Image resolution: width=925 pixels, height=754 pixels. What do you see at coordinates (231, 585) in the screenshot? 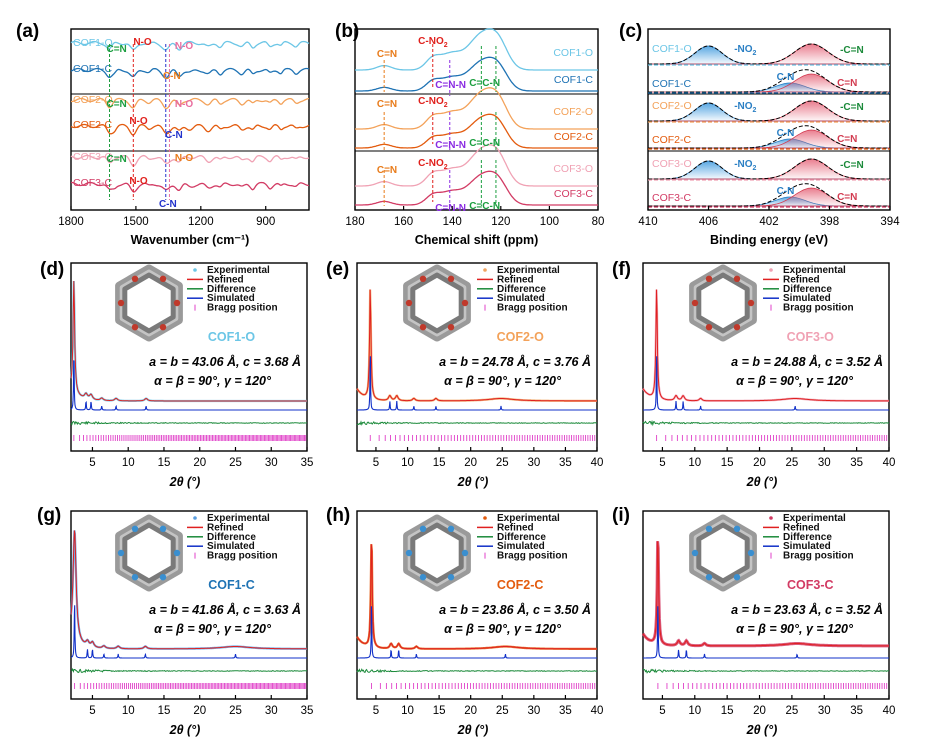
I see `xrd-cof1-c-sample-name: COF1-C` at bounding box center [231, 585].